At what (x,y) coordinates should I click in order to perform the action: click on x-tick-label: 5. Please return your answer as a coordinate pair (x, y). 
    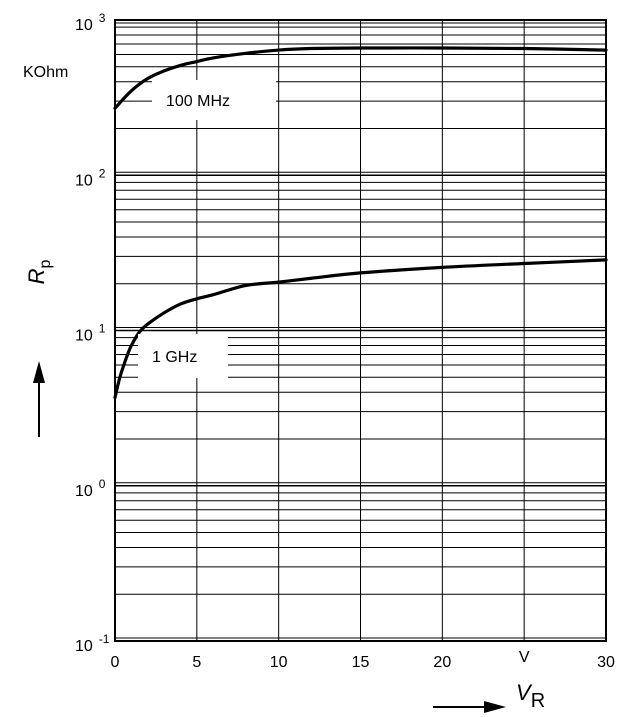
    Looking at the image, I should click on (196, 662).